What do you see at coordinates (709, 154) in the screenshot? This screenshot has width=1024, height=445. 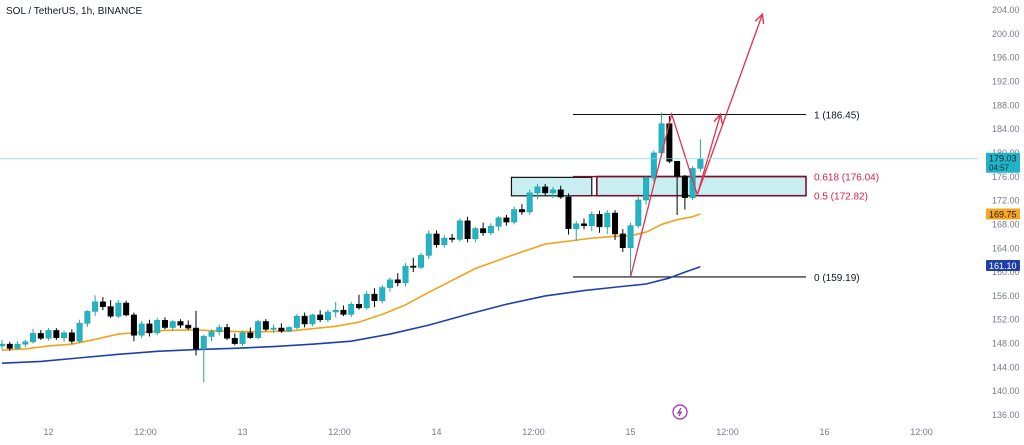 I see `secondary-arrow-line` at bounding box center [709, 154].